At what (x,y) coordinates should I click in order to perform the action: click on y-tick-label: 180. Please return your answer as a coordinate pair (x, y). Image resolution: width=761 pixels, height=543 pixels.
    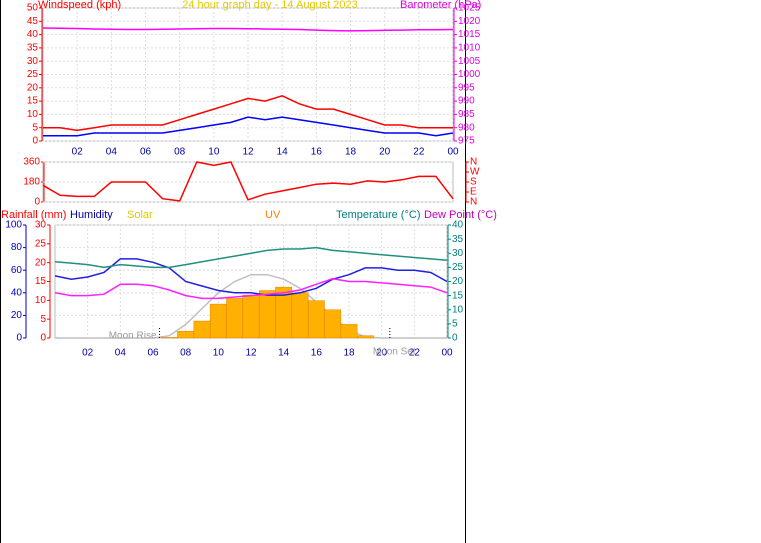
    Looking at the image, I should click on (31, 182).